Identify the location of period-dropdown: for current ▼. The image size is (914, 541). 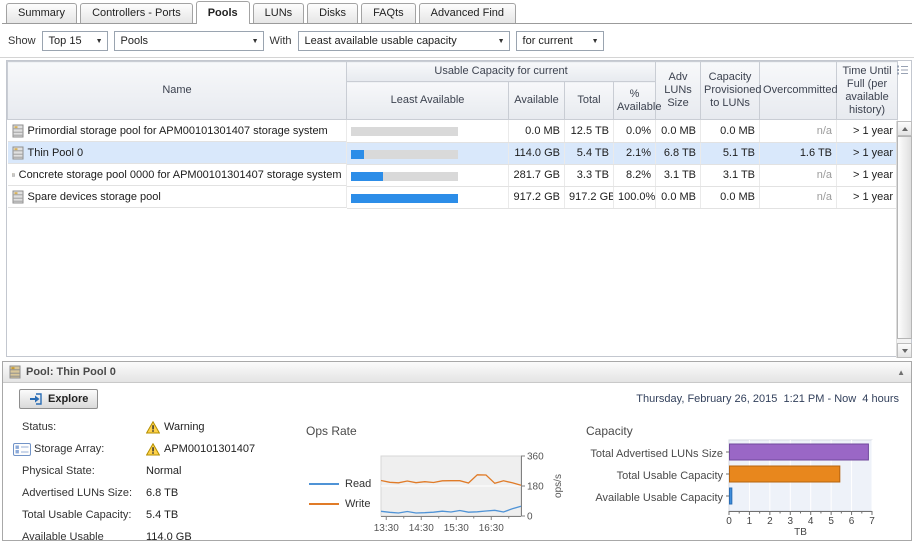
(559, 41).